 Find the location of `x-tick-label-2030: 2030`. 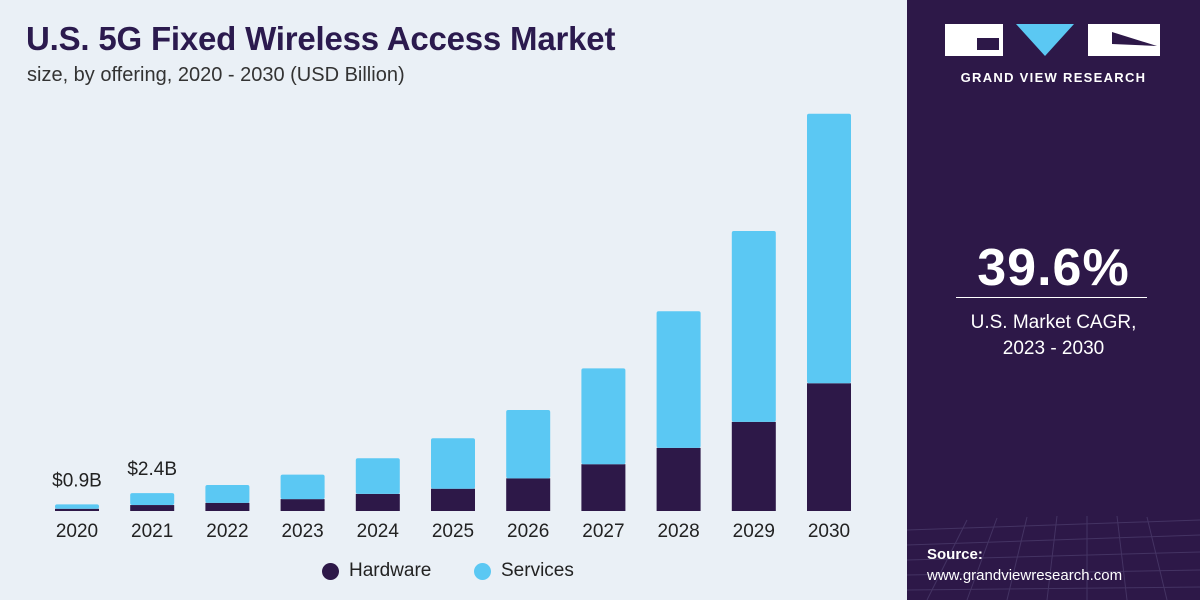

x-tick-label-2030: 2030 is located at coordinates (829, 531).